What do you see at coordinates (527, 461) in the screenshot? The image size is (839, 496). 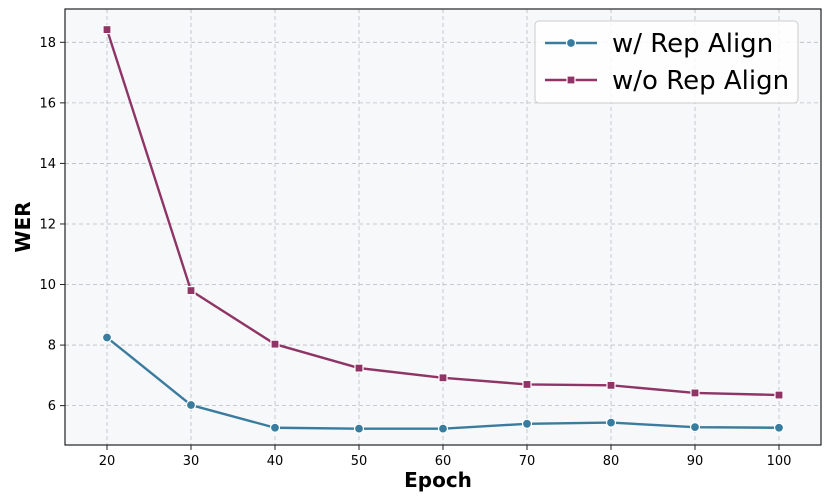 I see `x-tick-label: 70` at bounding box center [527, 461].